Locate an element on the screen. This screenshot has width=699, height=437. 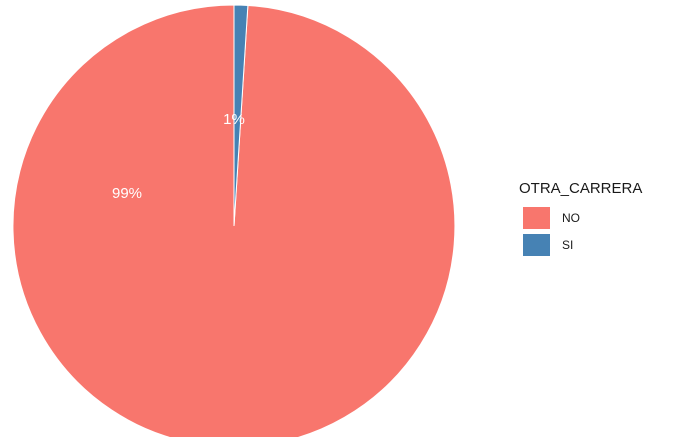
legend-item-si: SI is located at coordinates (580, 244).